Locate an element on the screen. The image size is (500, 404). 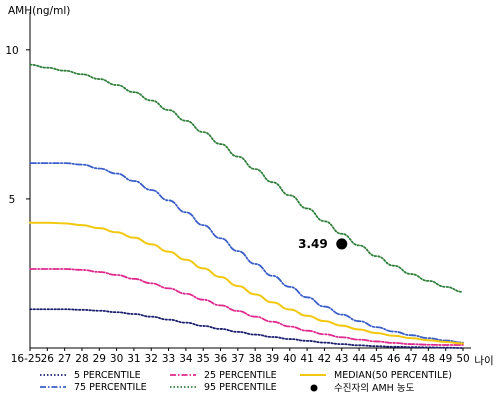
x-tick-label: 50 is located at coordinates (462, 359).